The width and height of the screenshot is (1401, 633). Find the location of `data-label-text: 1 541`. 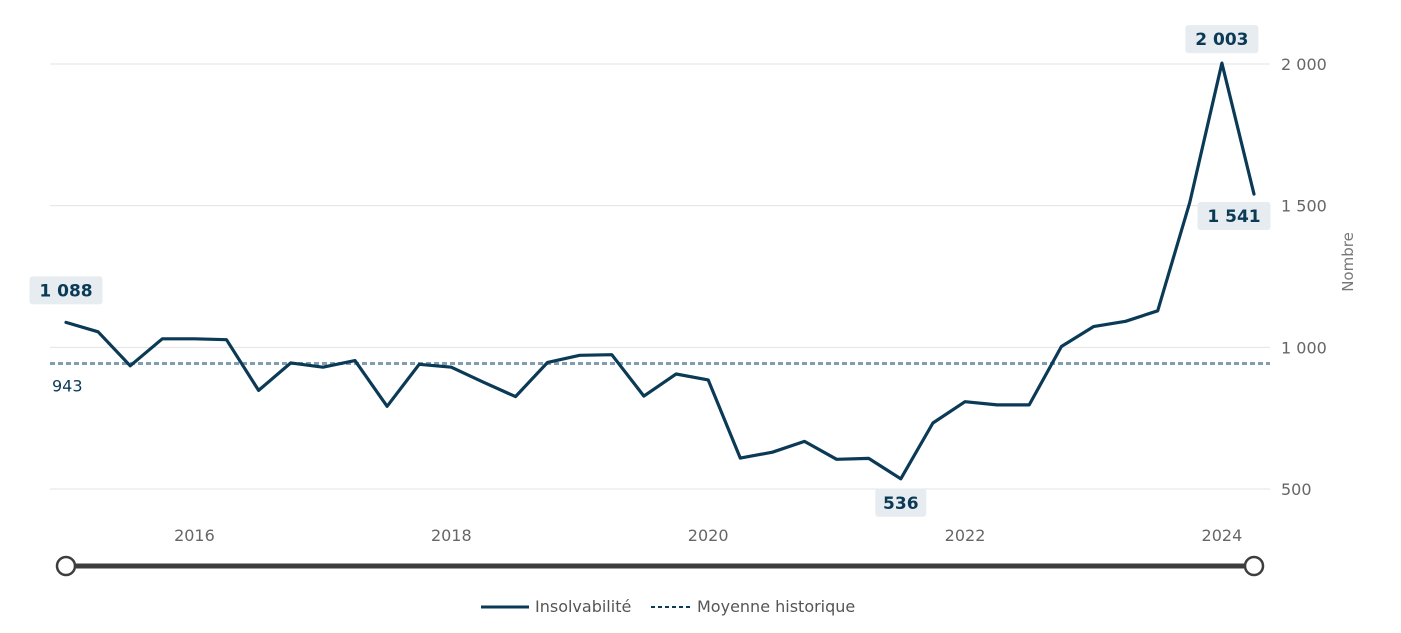

data-label-text: 1 541 is located at coordinates (1233, 217).